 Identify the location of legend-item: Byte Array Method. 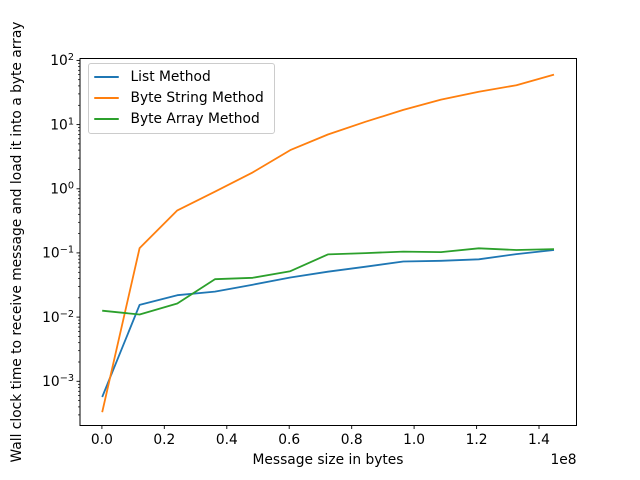
(178, 119).